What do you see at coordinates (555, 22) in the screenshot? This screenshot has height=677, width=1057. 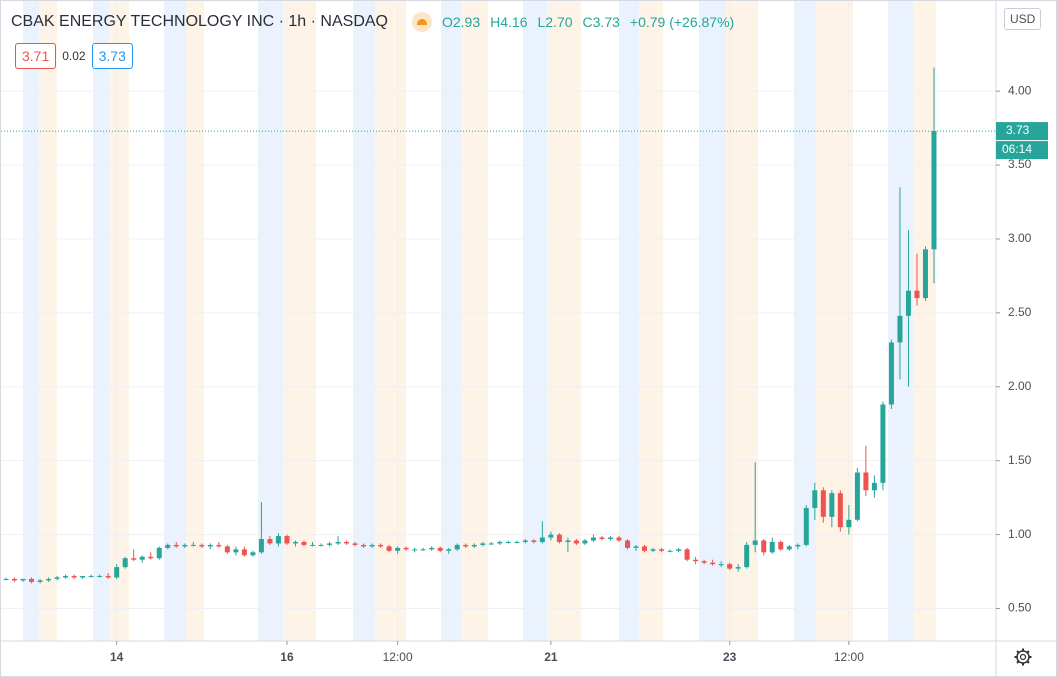 I see `low: L2.70` at bounding box center [555, 22].